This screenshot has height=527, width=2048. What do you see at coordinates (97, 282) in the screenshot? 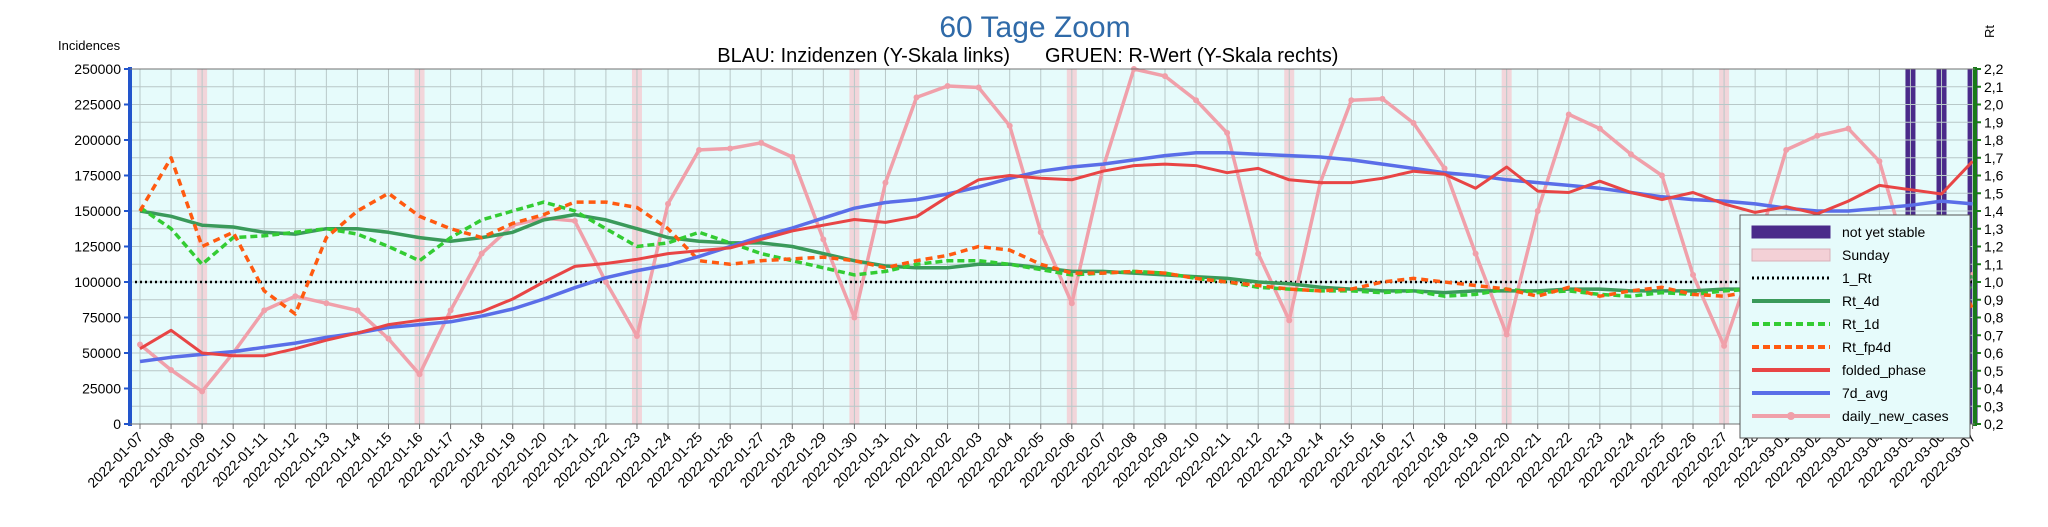
I see `left-tick-label: 100000` at bounding box center [97, 282].